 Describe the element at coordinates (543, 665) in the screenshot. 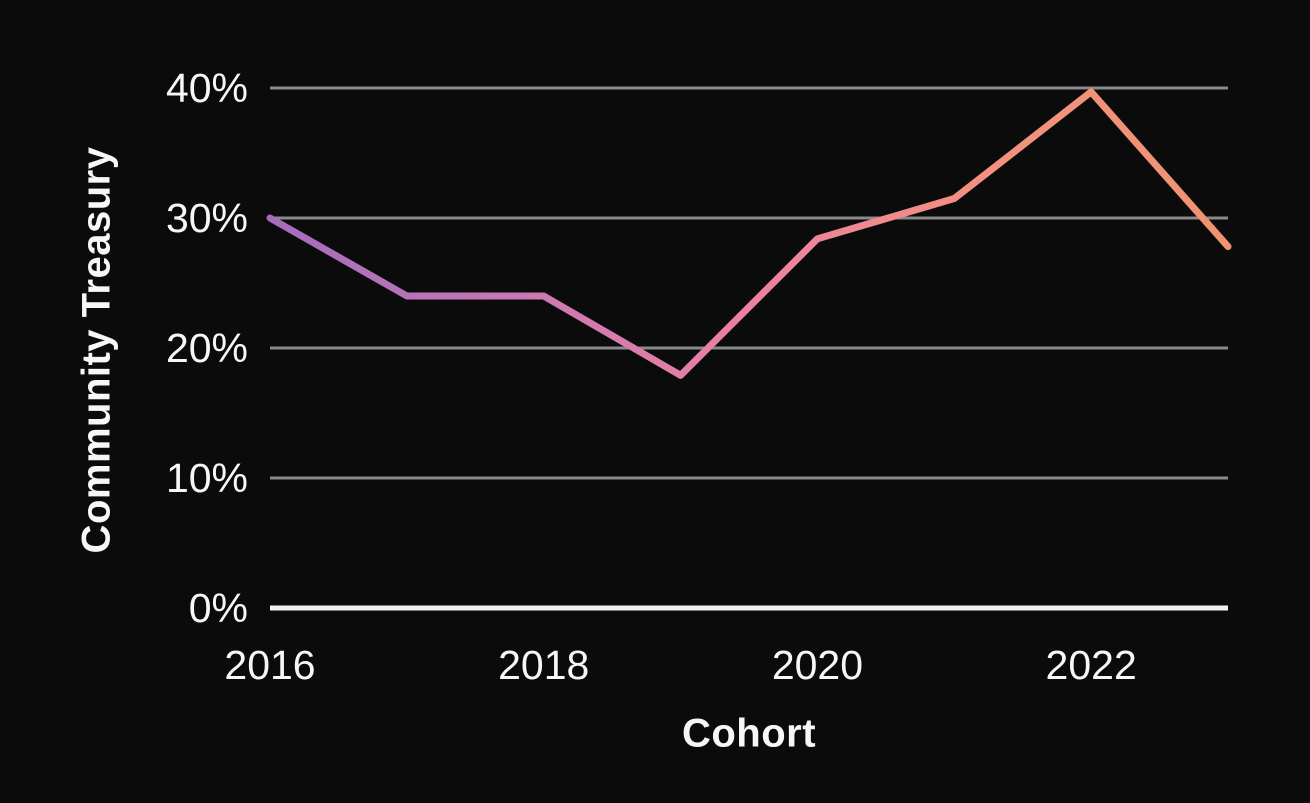

I see `x-tick-label: 2018` at that location.